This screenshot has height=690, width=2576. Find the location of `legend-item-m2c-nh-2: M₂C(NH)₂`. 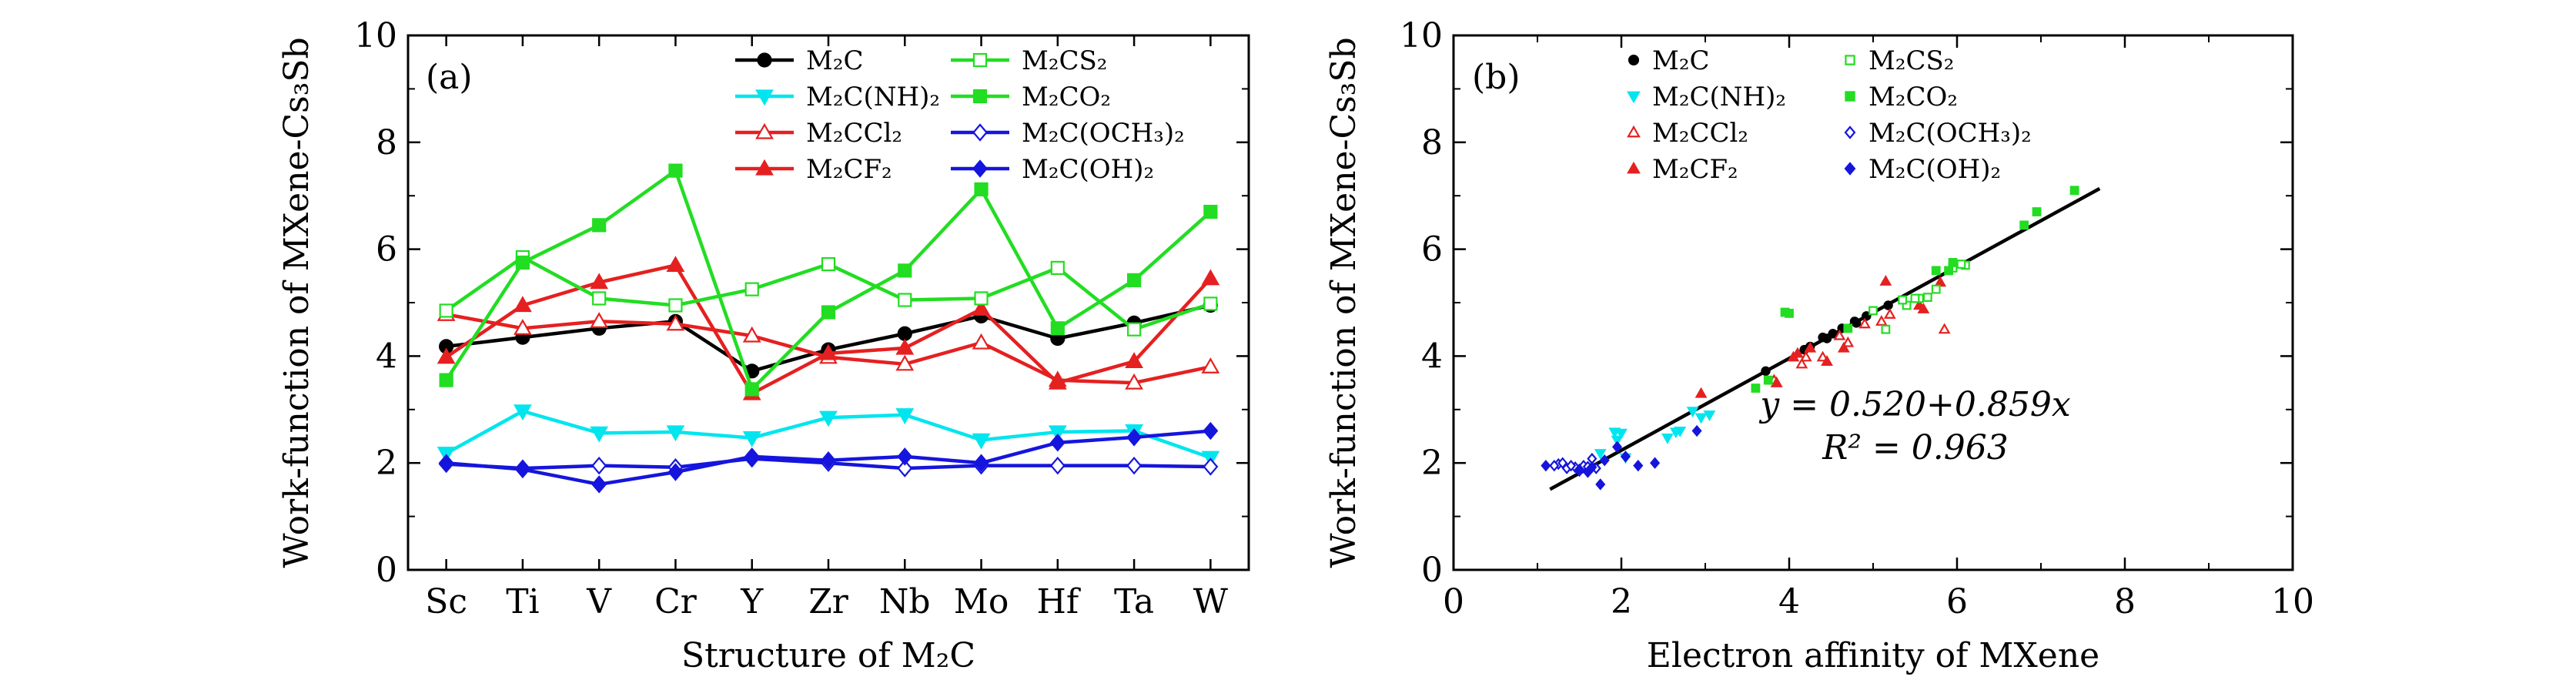

legend-item-m2c-nh-2: M₂C(NH)₂ is located at coordinates (1707, 97).